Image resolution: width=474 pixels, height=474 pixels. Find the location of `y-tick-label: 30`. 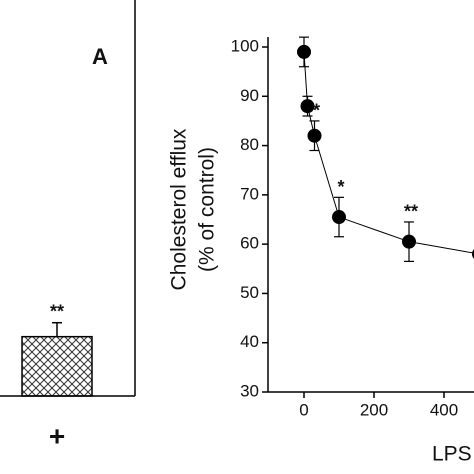

y-tick-label: 30 is located at coordinates (249, 390).